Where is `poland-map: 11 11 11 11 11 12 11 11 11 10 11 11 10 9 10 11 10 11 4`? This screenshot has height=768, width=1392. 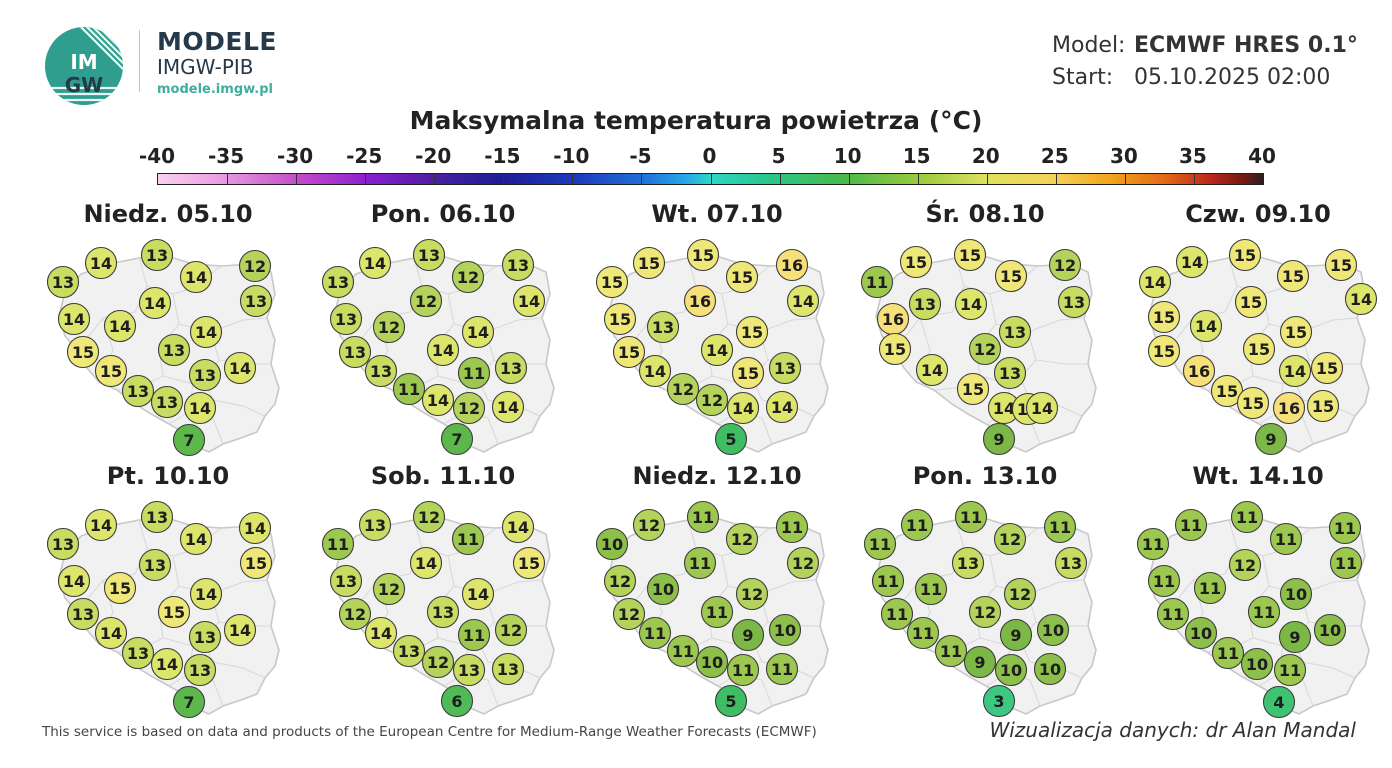 poland-map: 11 11 11 11 11 12 11 11 11 10 11 11 10 9 10 11 10 11 4 is located at coordinates (1253, 609).